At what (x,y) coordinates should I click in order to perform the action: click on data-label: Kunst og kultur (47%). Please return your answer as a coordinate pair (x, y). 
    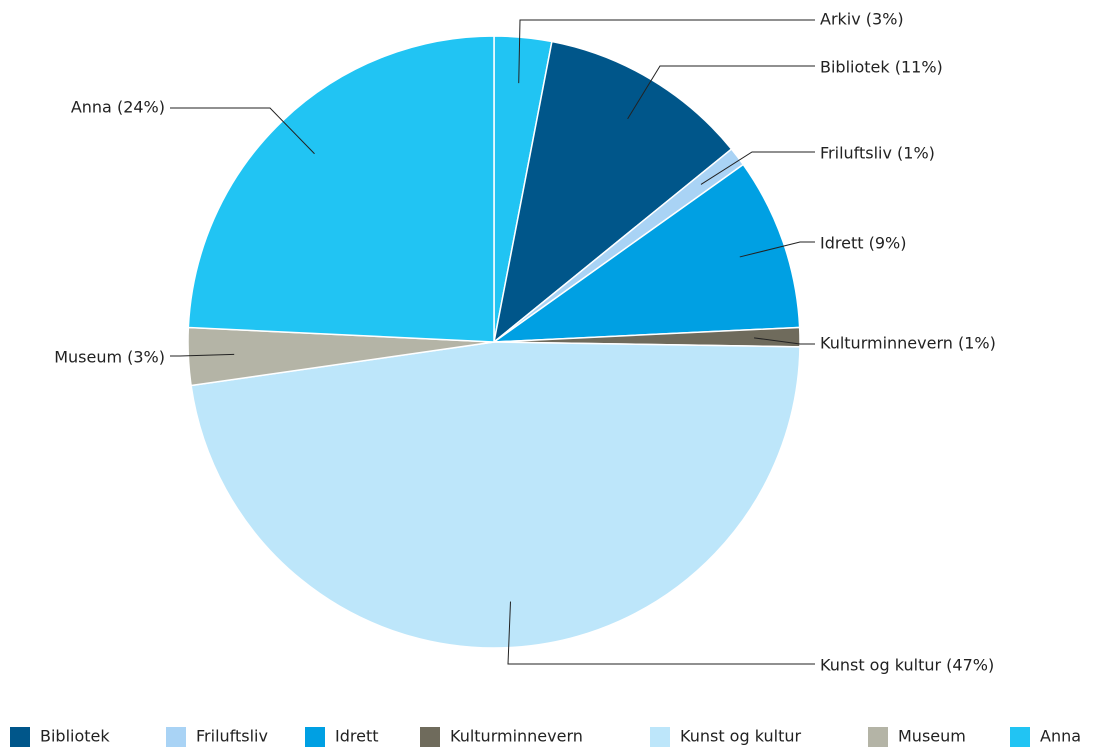
    Looking at the image, I should click on (907, 665).